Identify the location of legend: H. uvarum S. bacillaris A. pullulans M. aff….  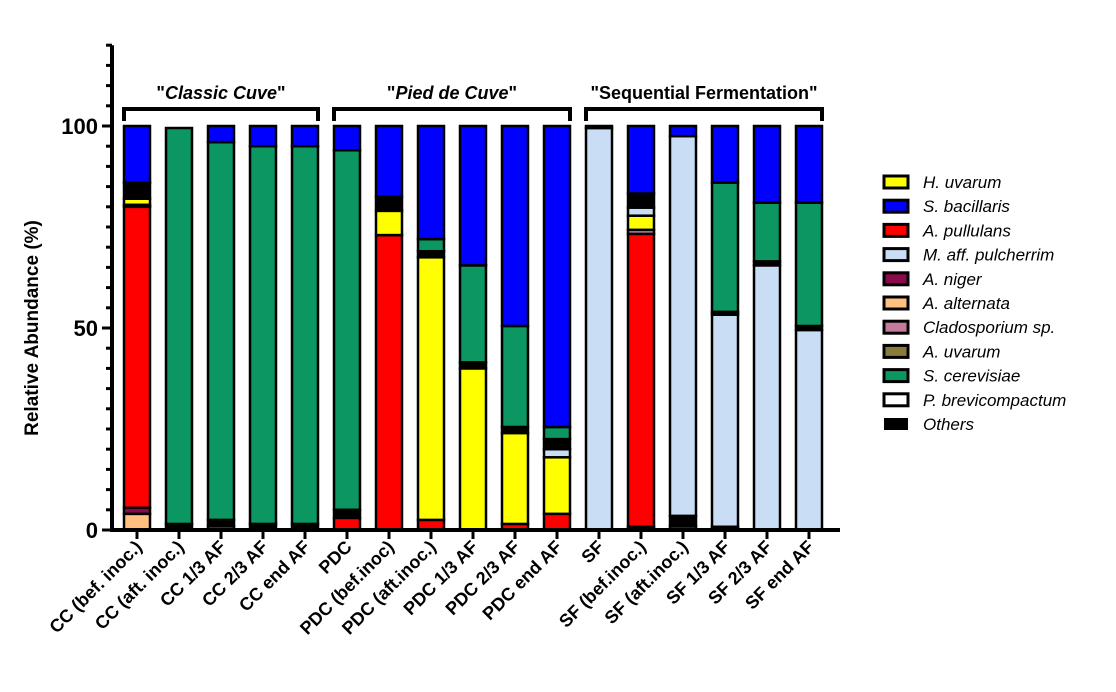
(974, 303).